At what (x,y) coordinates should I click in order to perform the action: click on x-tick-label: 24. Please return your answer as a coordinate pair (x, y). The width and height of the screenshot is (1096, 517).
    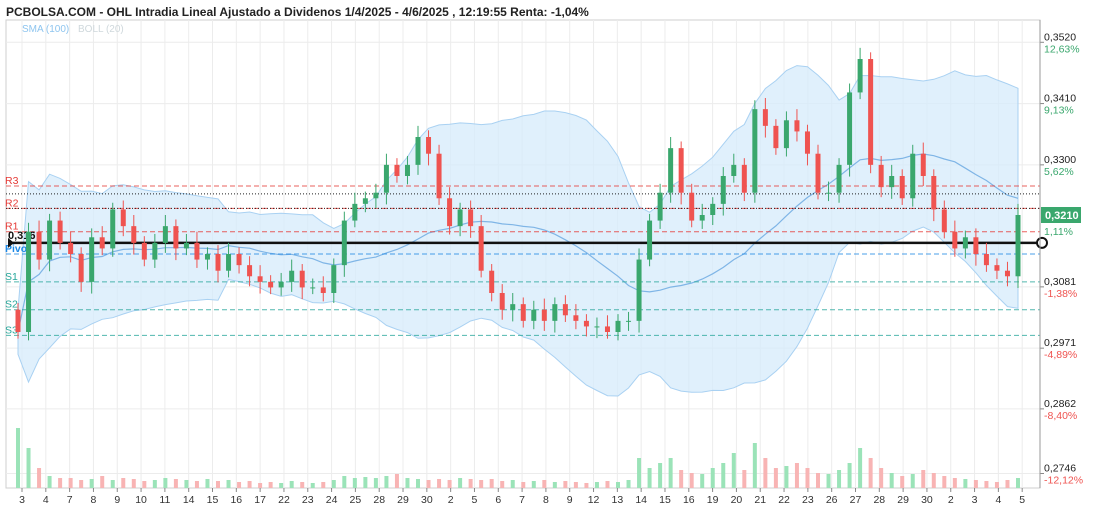
    Looking at the image, I should click on (332, 500).